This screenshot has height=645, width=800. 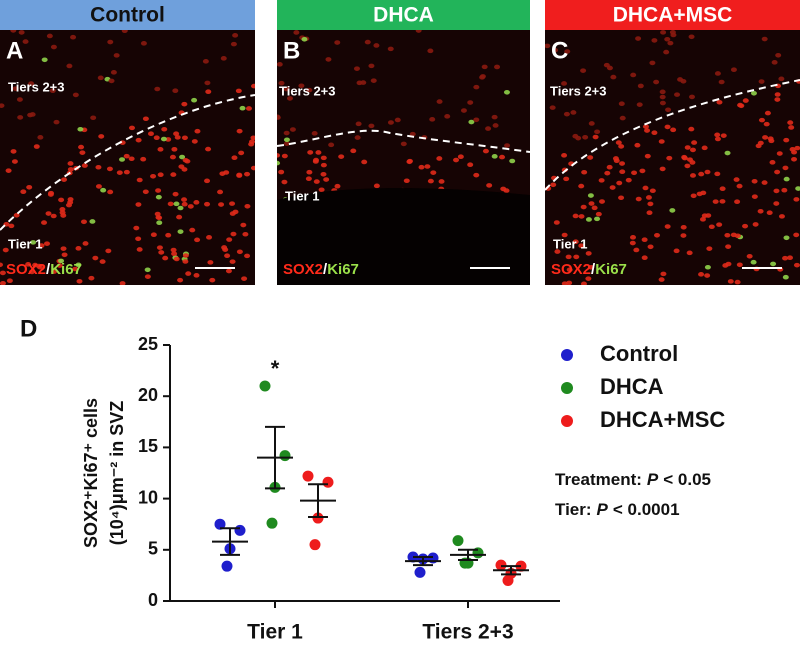 I want to click on text-part: SOX2, so click(x=26, y=269).